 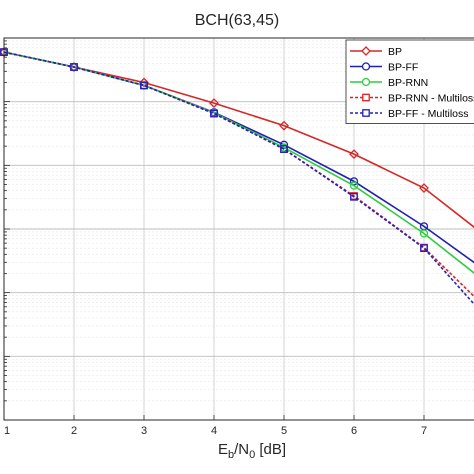 I want to click on legend-label: BP-RNN - Multiloss, so click(x=431, y=99).